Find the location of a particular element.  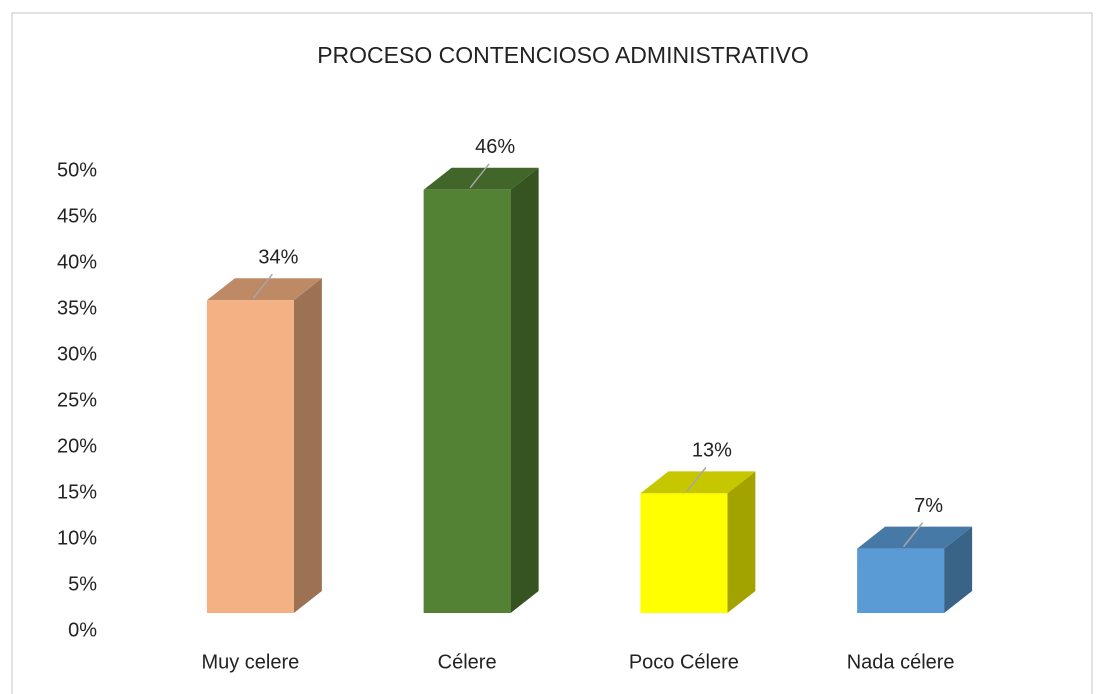

y-tick-label: 50% is located at coordinates (77, 170).